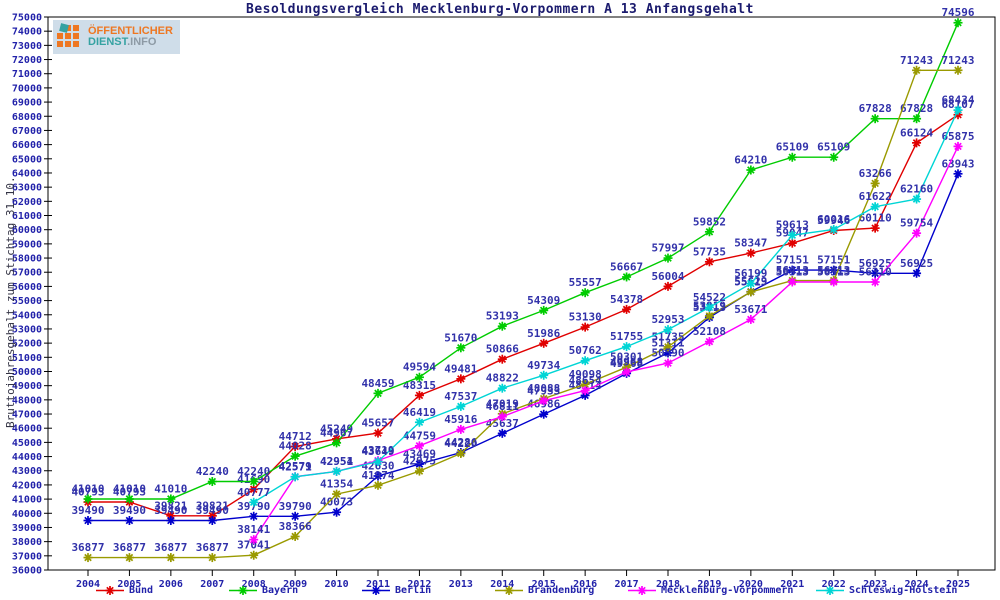  I want to click on x-tick-label: 2009, so click(295, 584).